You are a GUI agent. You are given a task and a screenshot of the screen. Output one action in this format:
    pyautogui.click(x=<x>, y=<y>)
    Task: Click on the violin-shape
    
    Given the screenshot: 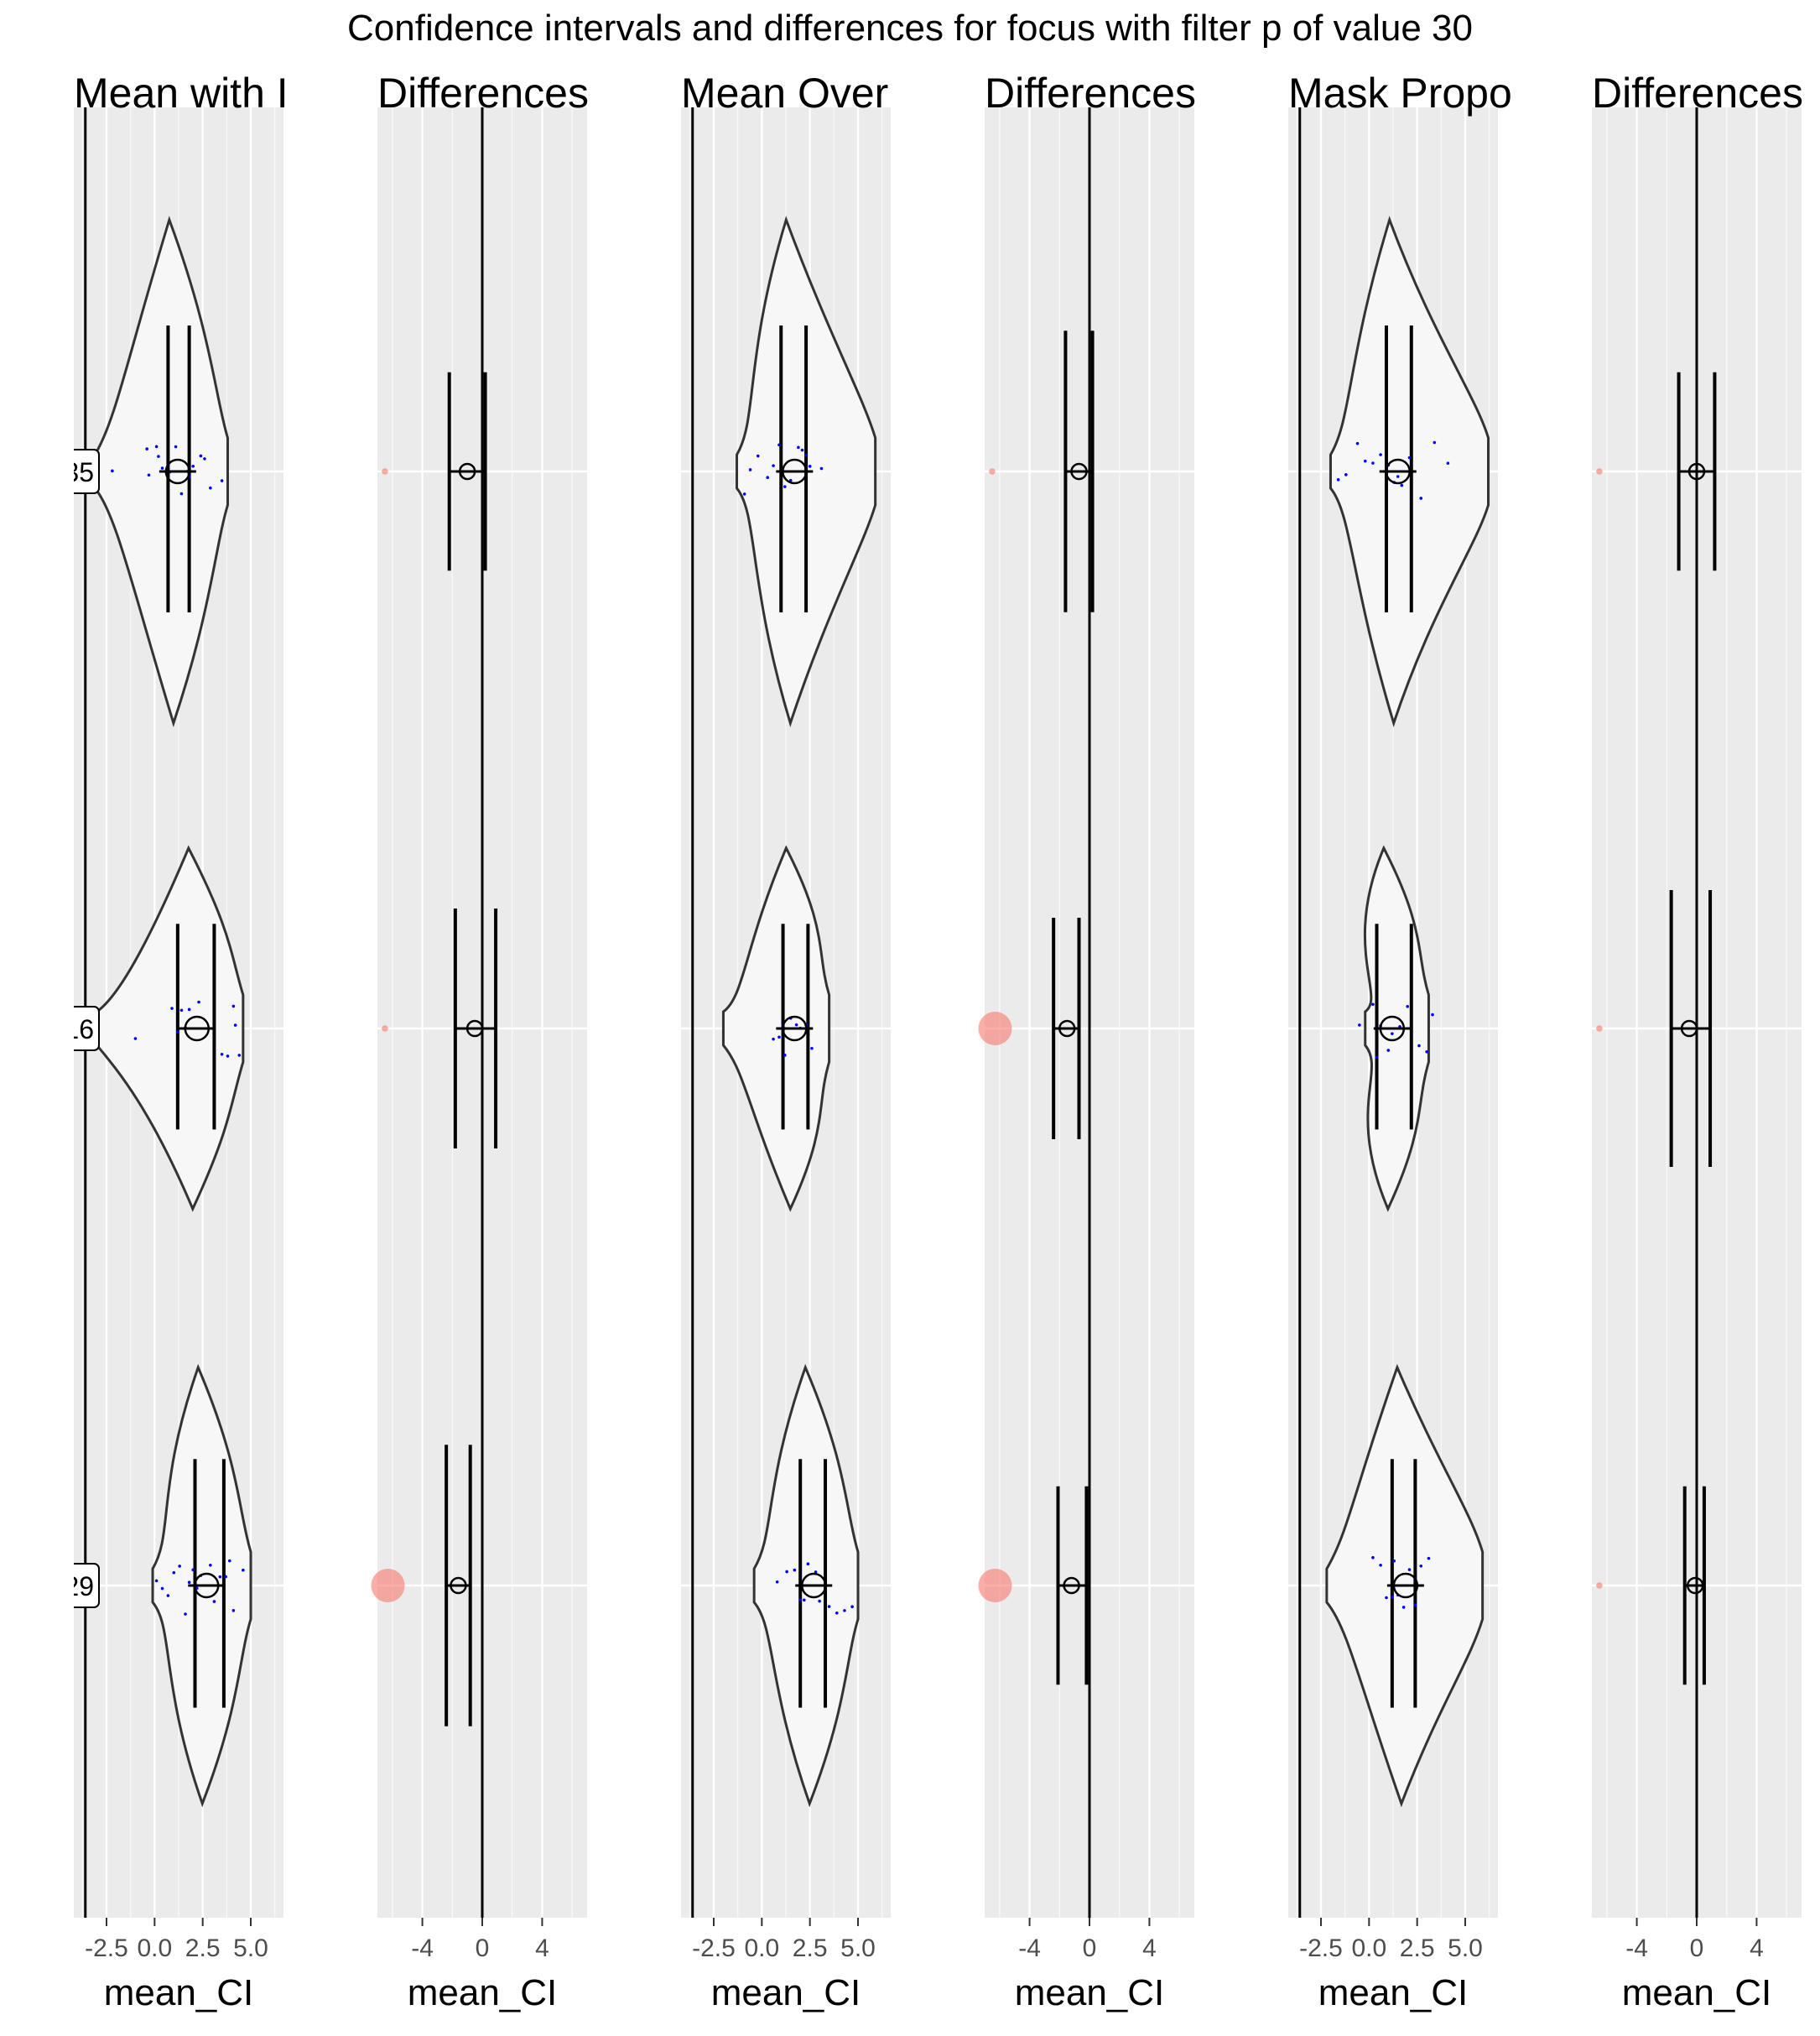 What is the action you would take?
    pyautogui.click(x=170, y=1028)
    